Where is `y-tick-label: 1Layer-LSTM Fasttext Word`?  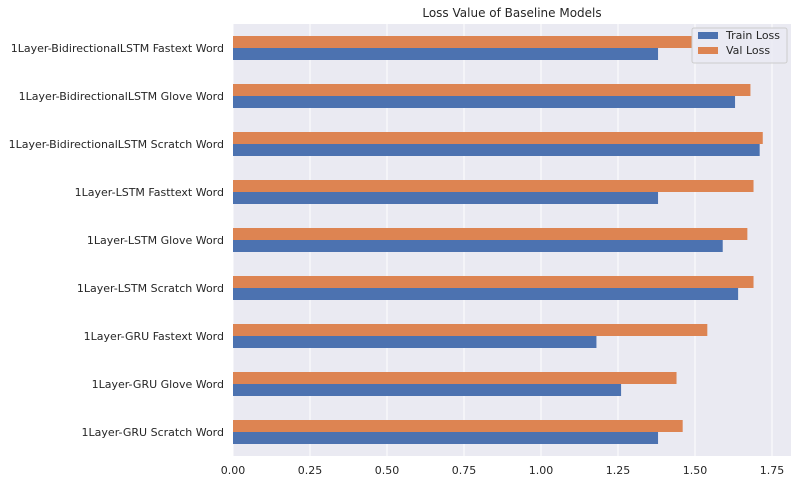 y-tick-label: 1Layer-LSTM Fasttext Word is located at coordinates (149, 192).